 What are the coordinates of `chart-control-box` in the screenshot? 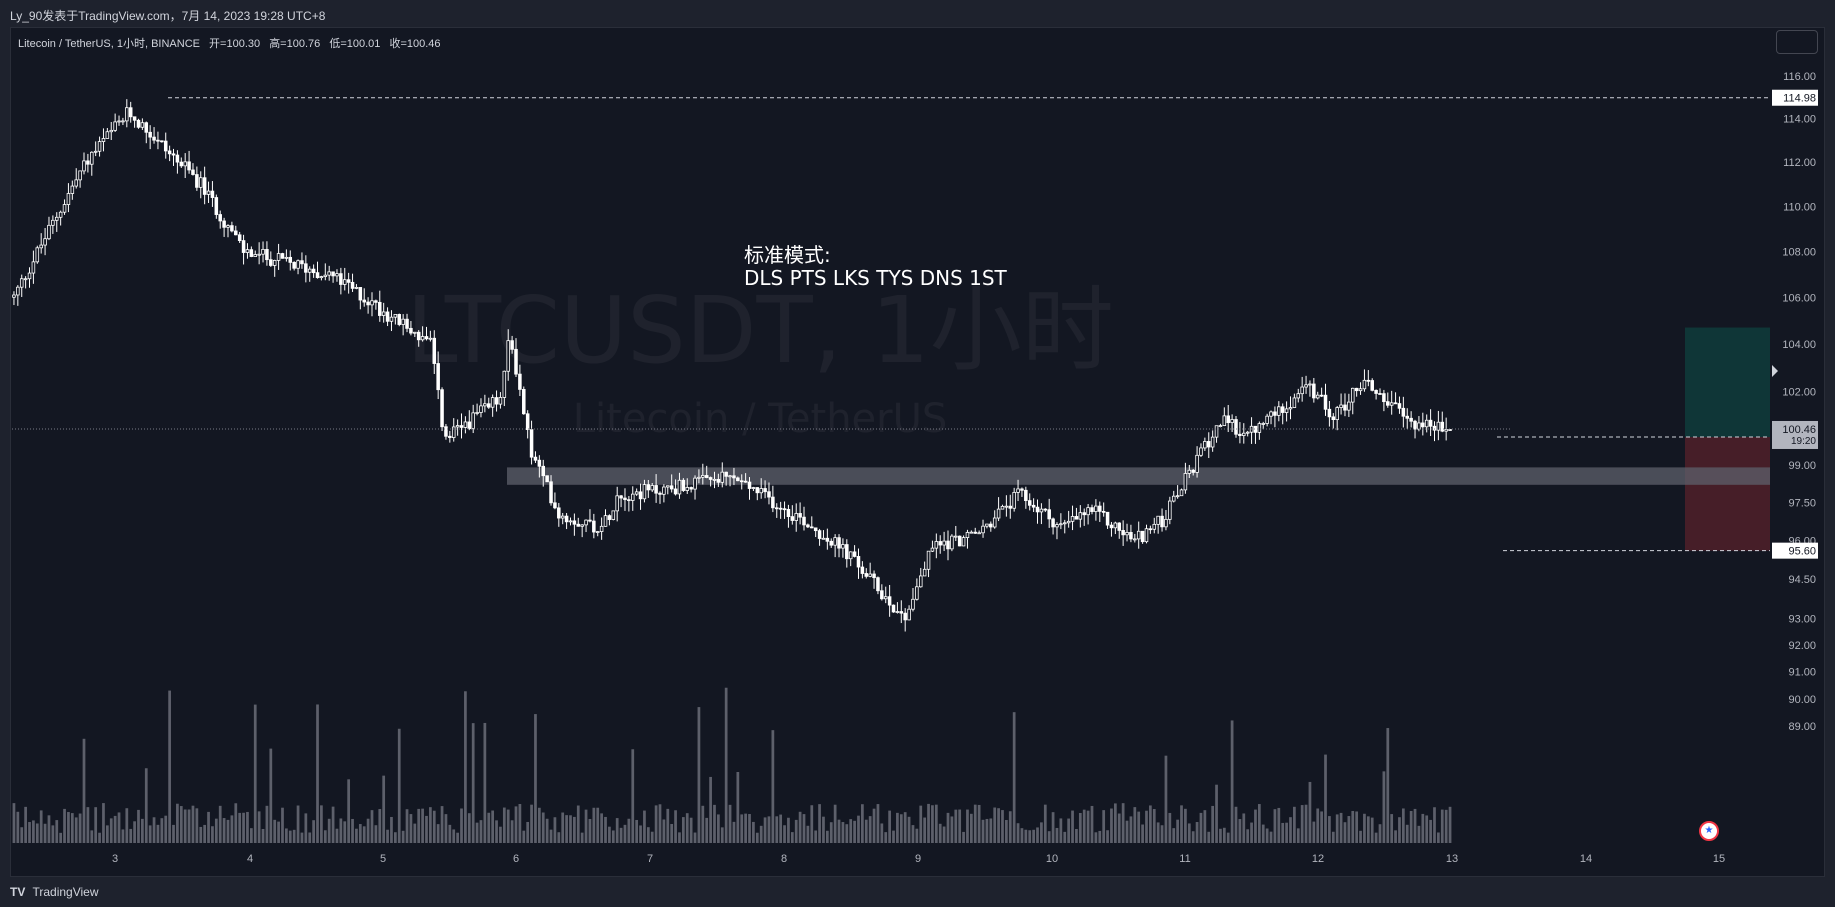 It's located at (1797, 42).